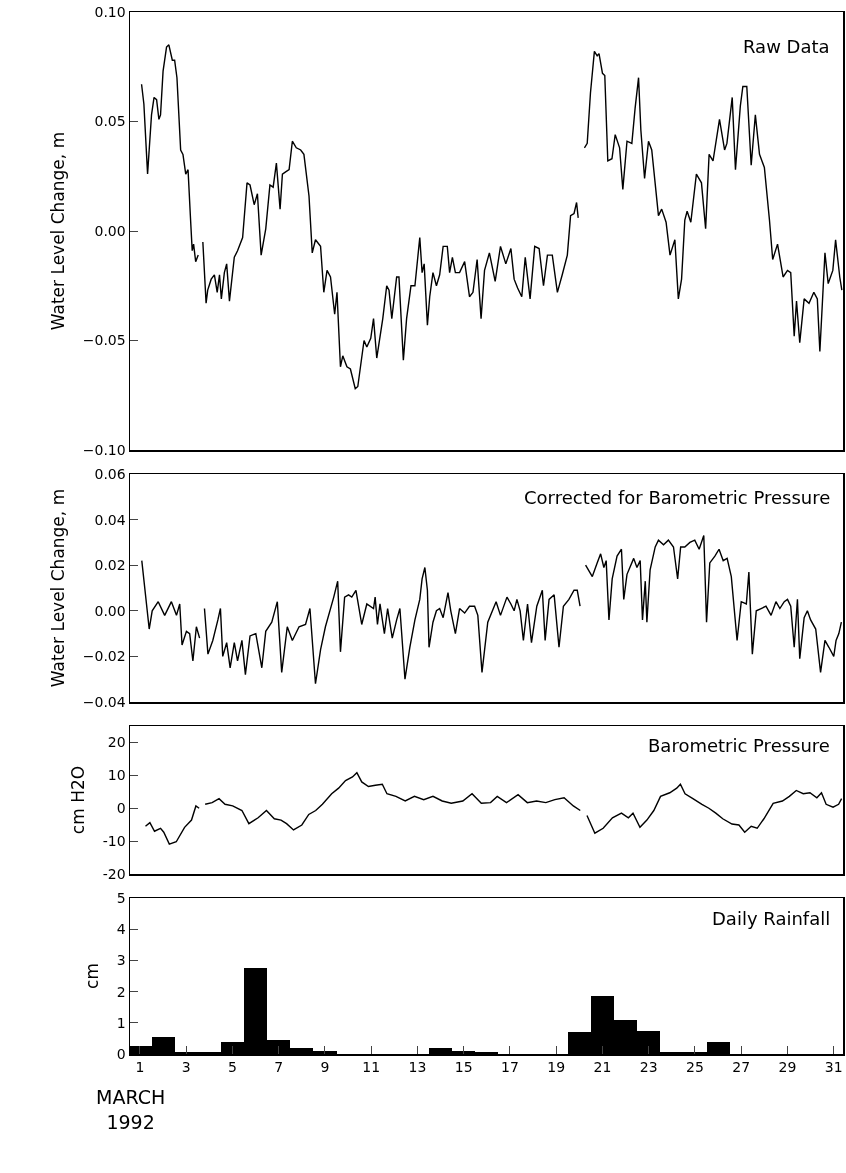  I want to click on y-tick-label: −0.10, so click(104, 449).